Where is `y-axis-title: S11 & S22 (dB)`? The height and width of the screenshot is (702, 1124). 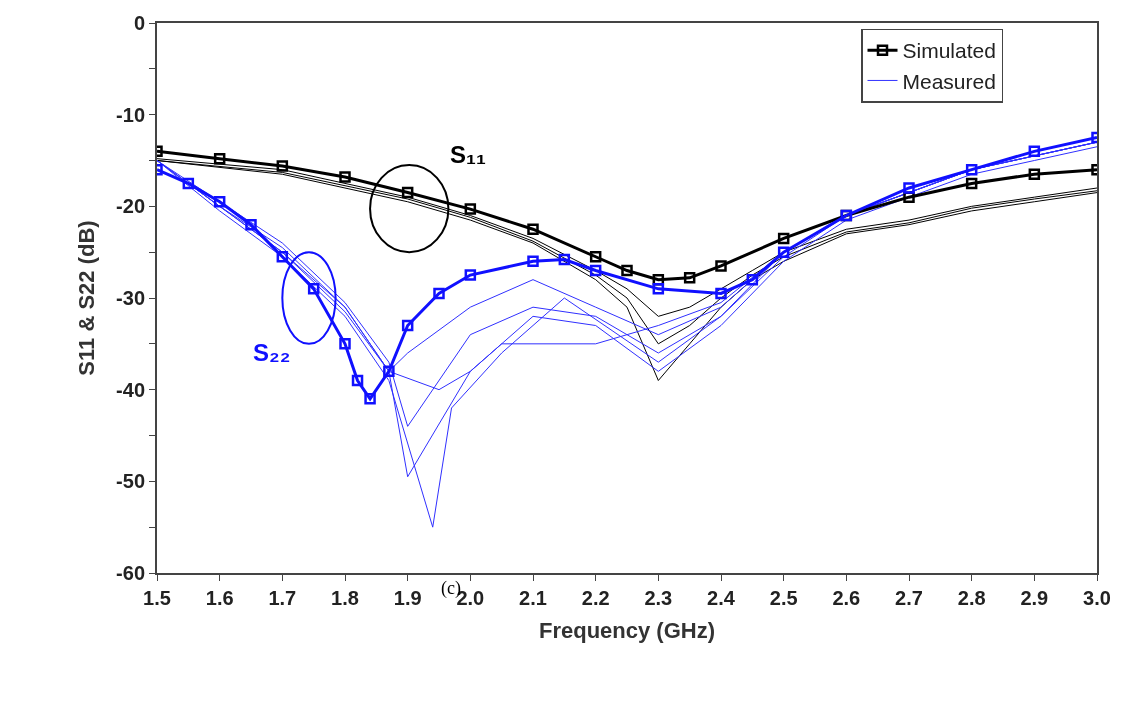 y-axis-title: S11 & S22 (dB) is located at coordinates (87, 298).